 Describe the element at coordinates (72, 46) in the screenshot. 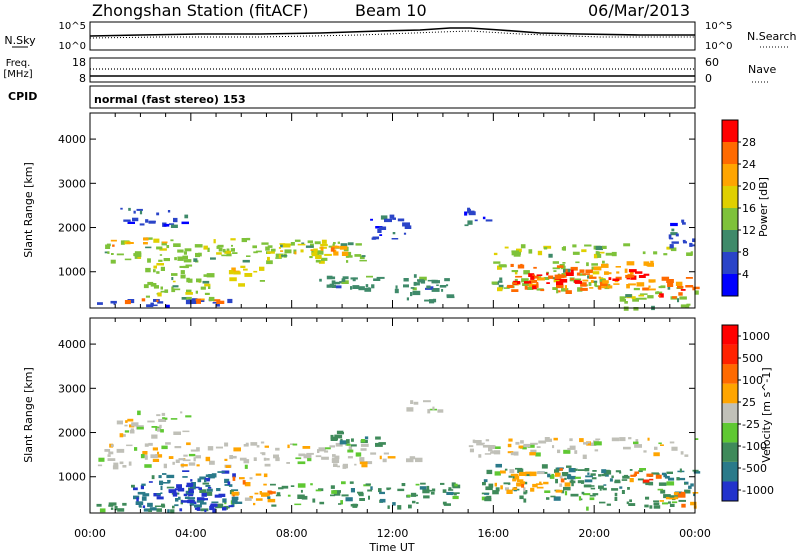

I see `noise-left-tick-bottom: 10^0` at that location.